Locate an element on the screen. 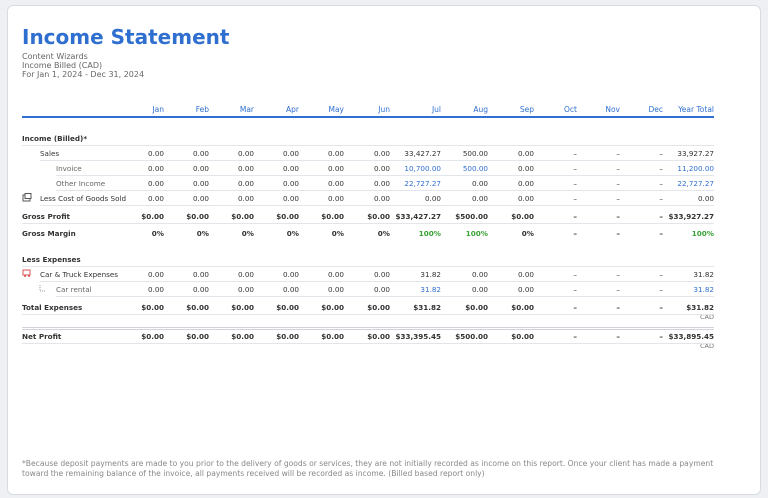  cell-value: $33,395.45 is located at coordinates (418, 336).